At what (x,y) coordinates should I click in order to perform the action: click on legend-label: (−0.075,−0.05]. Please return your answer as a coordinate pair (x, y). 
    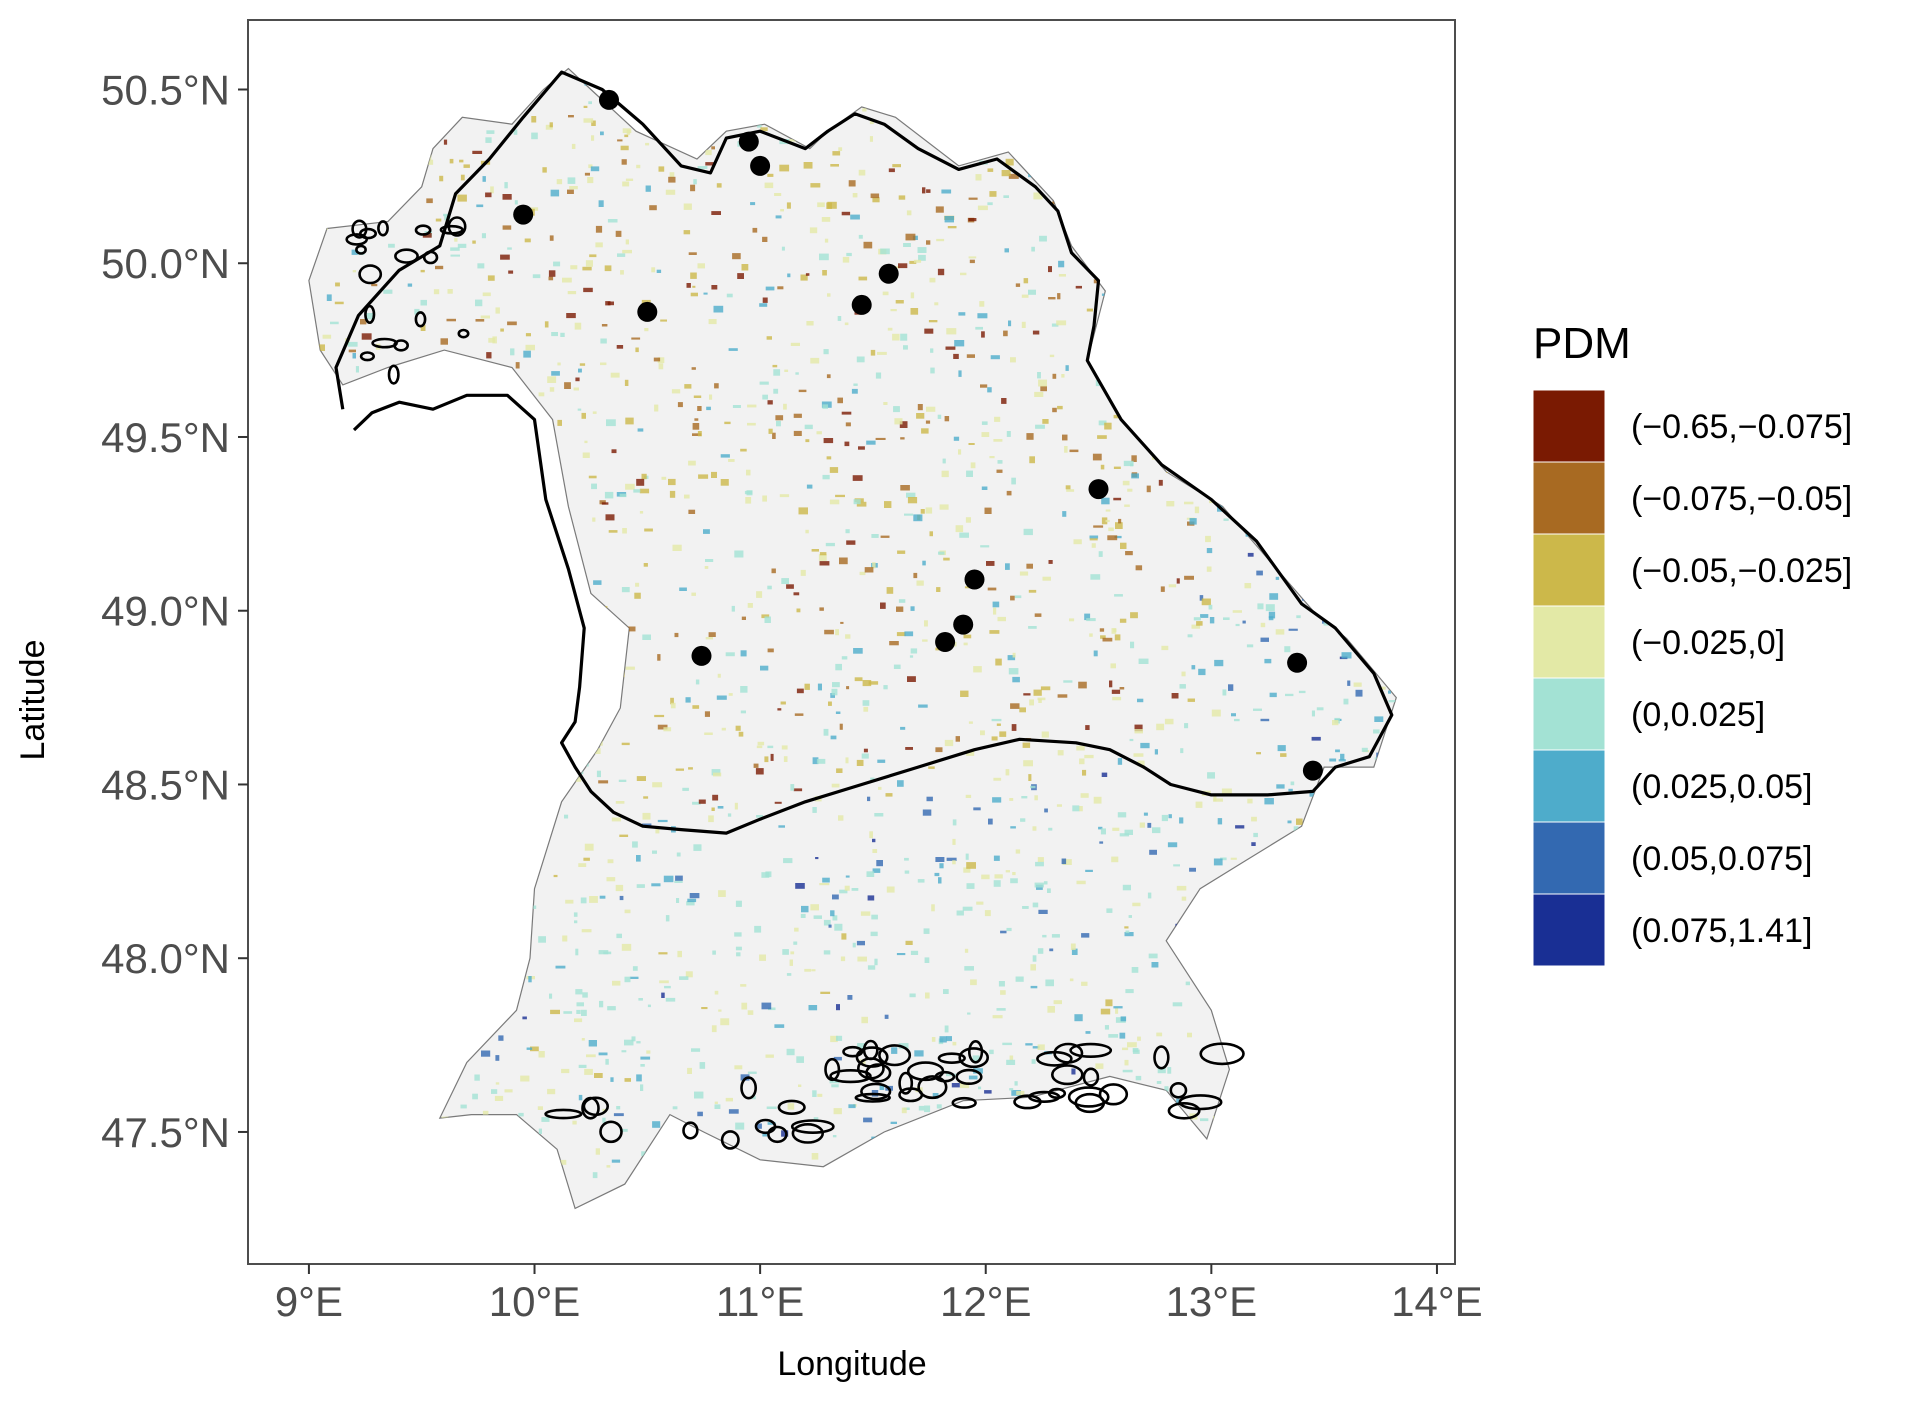
    Looking at the image, I should click on (1741, 499).